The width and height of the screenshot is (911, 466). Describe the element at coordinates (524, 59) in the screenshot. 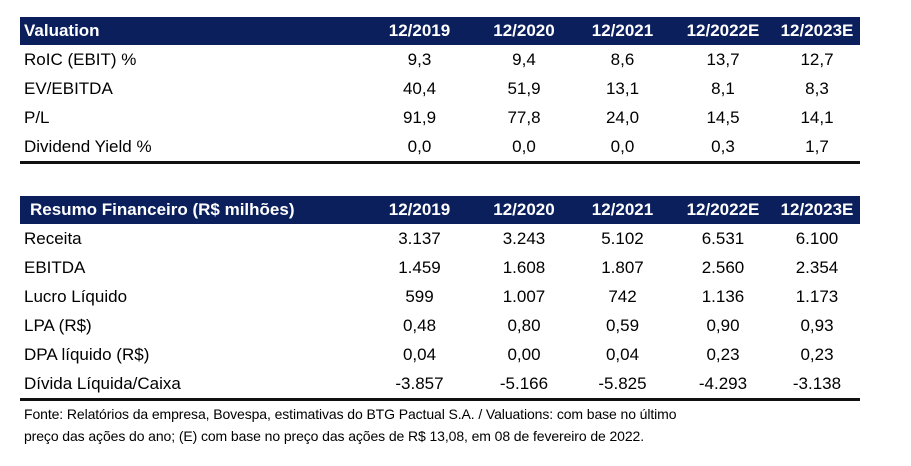

I see `table-cell: 9,4` at that location.